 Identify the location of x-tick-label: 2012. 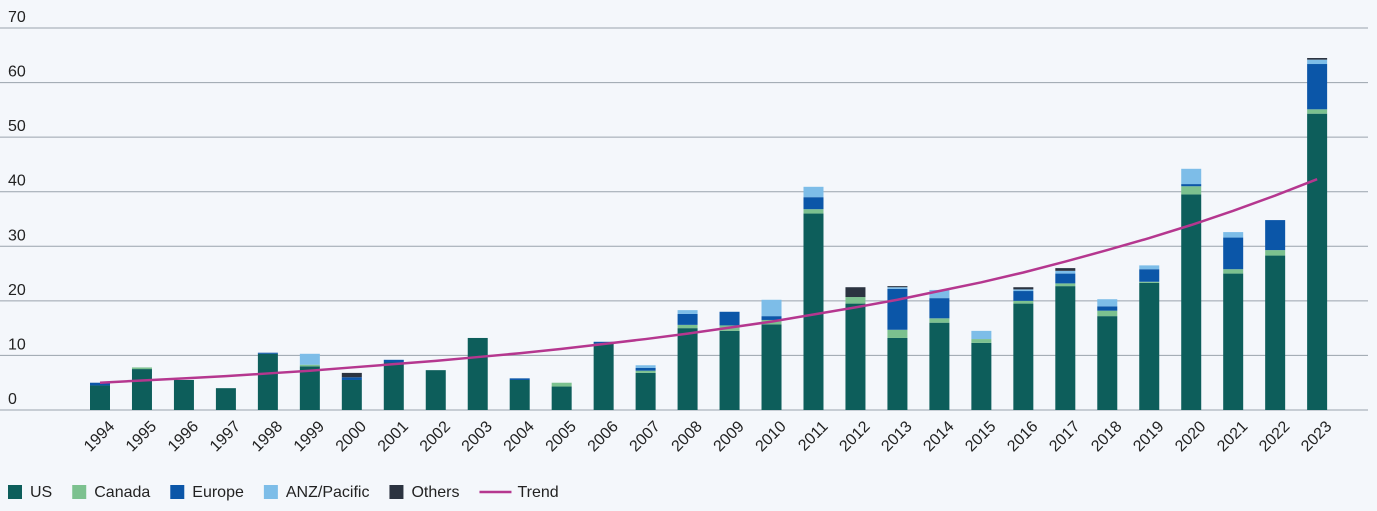
(854, 436).